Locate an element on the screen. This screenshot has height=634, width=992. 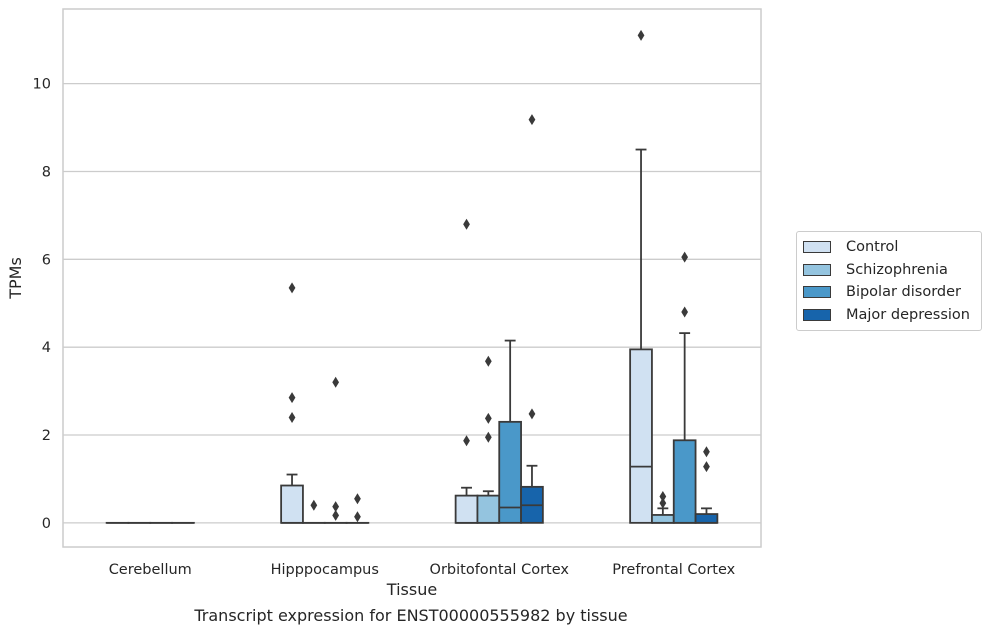
legend-item: Schizophrenia is located at coordinates (889, 270).